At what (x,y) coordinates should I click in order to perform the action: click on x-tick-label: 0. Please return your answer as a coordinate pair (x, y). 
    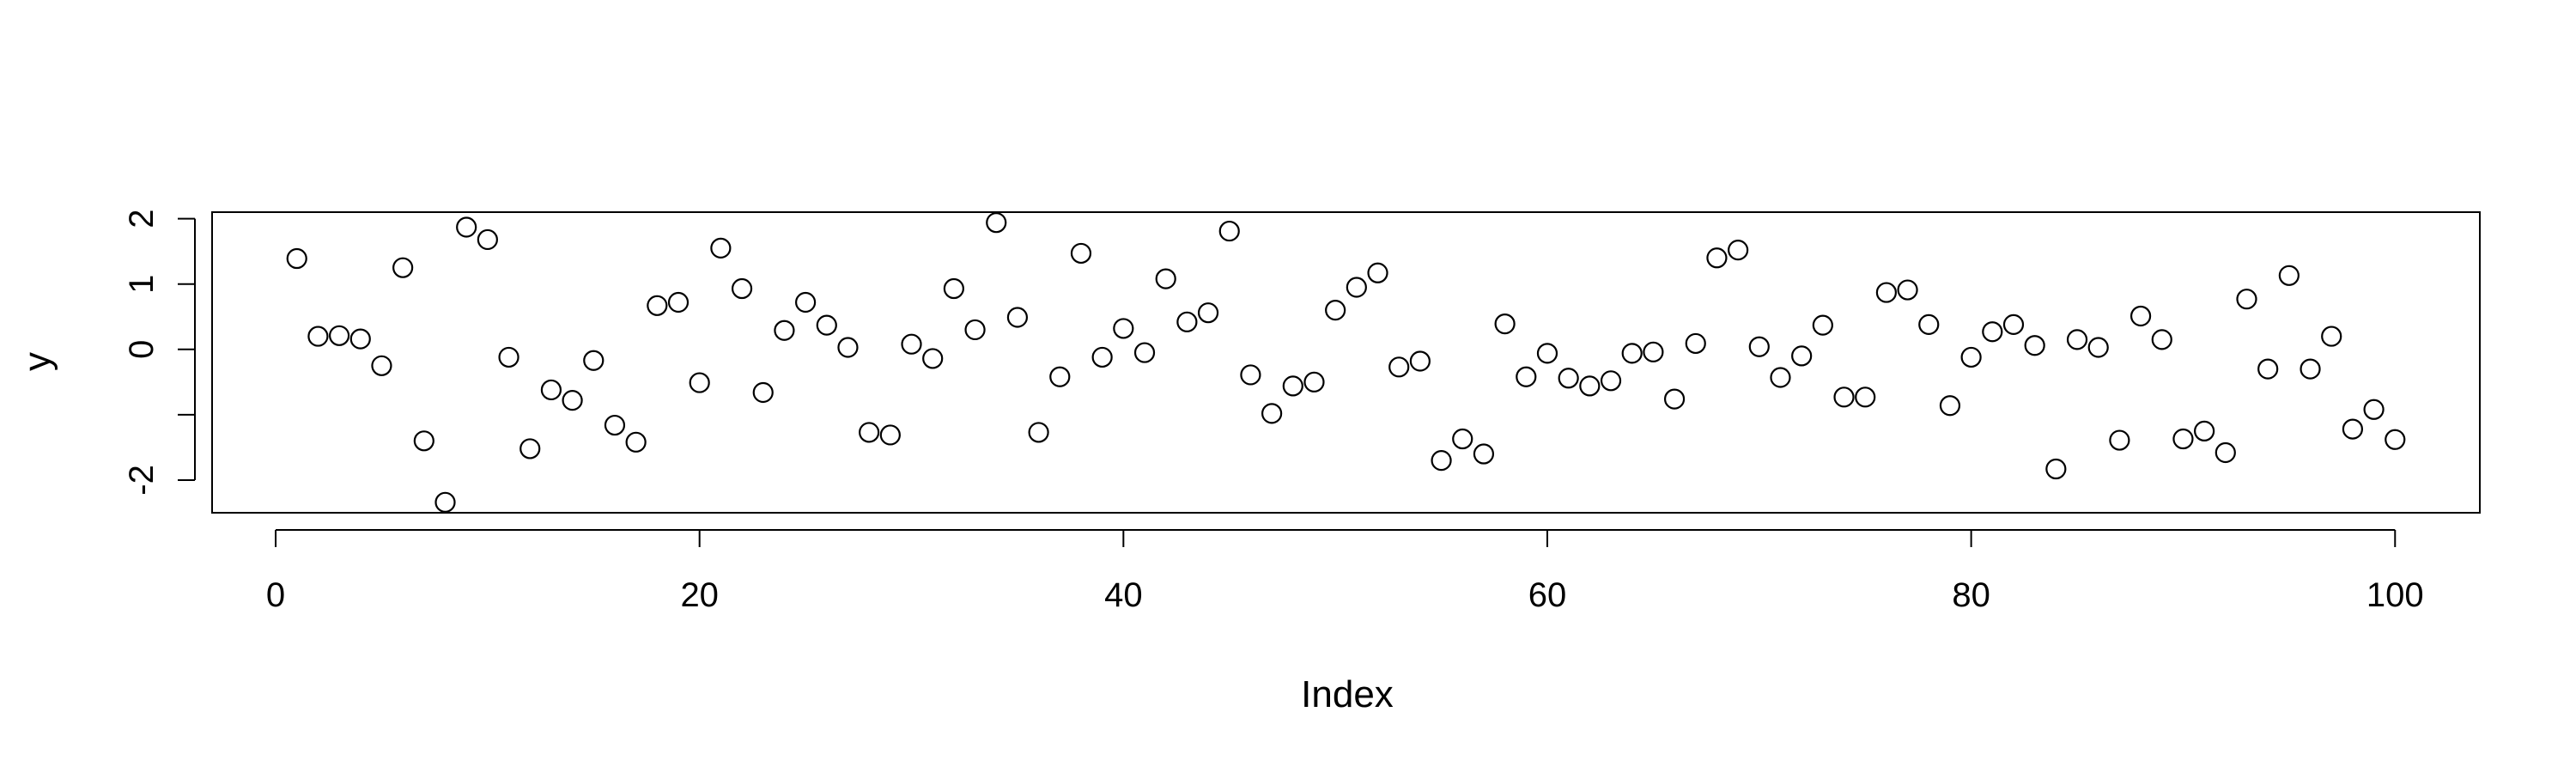
    Looking at the image, I should click on (275, 595).